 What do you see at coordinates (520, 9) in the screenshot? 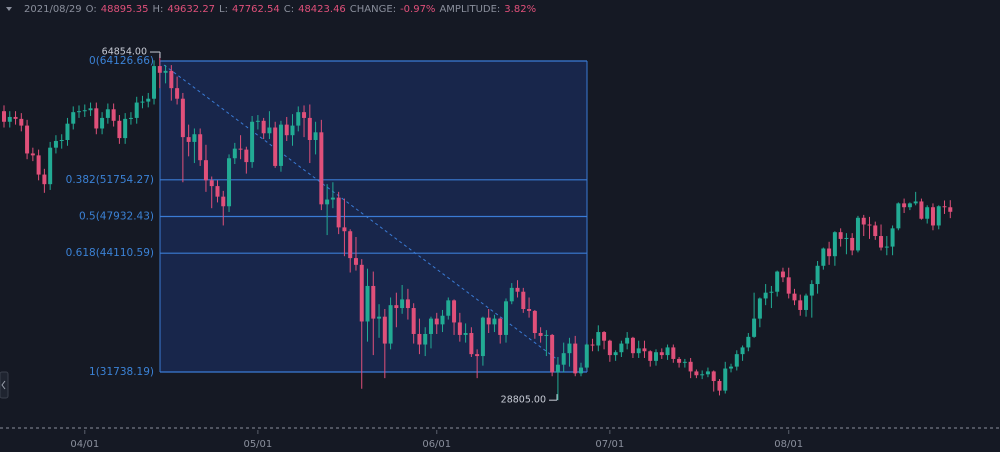
I see `header-value: 3.82%` at bounding box center [520, 9].